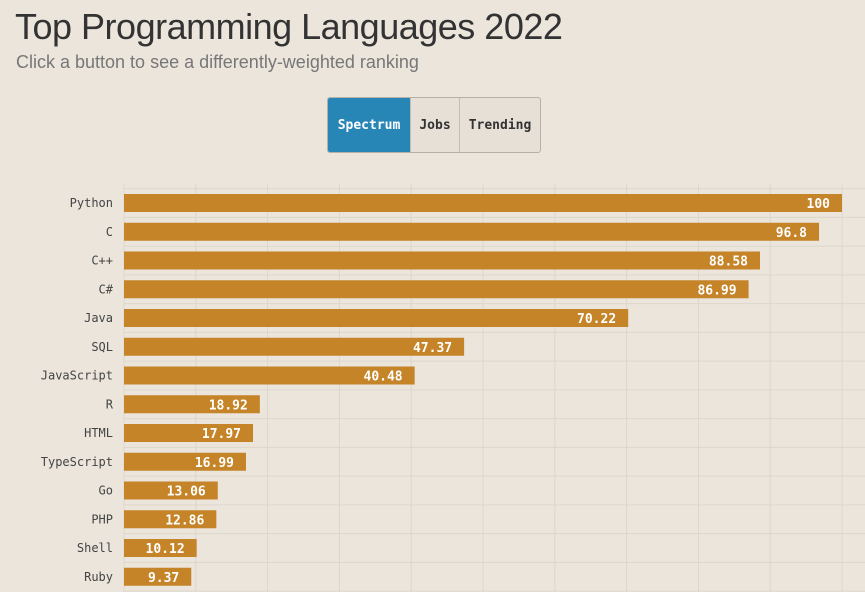  What do you see at coordinates (109, 232) in the screenshot?
I see `category-label: C` at bounding box center [109, 232].